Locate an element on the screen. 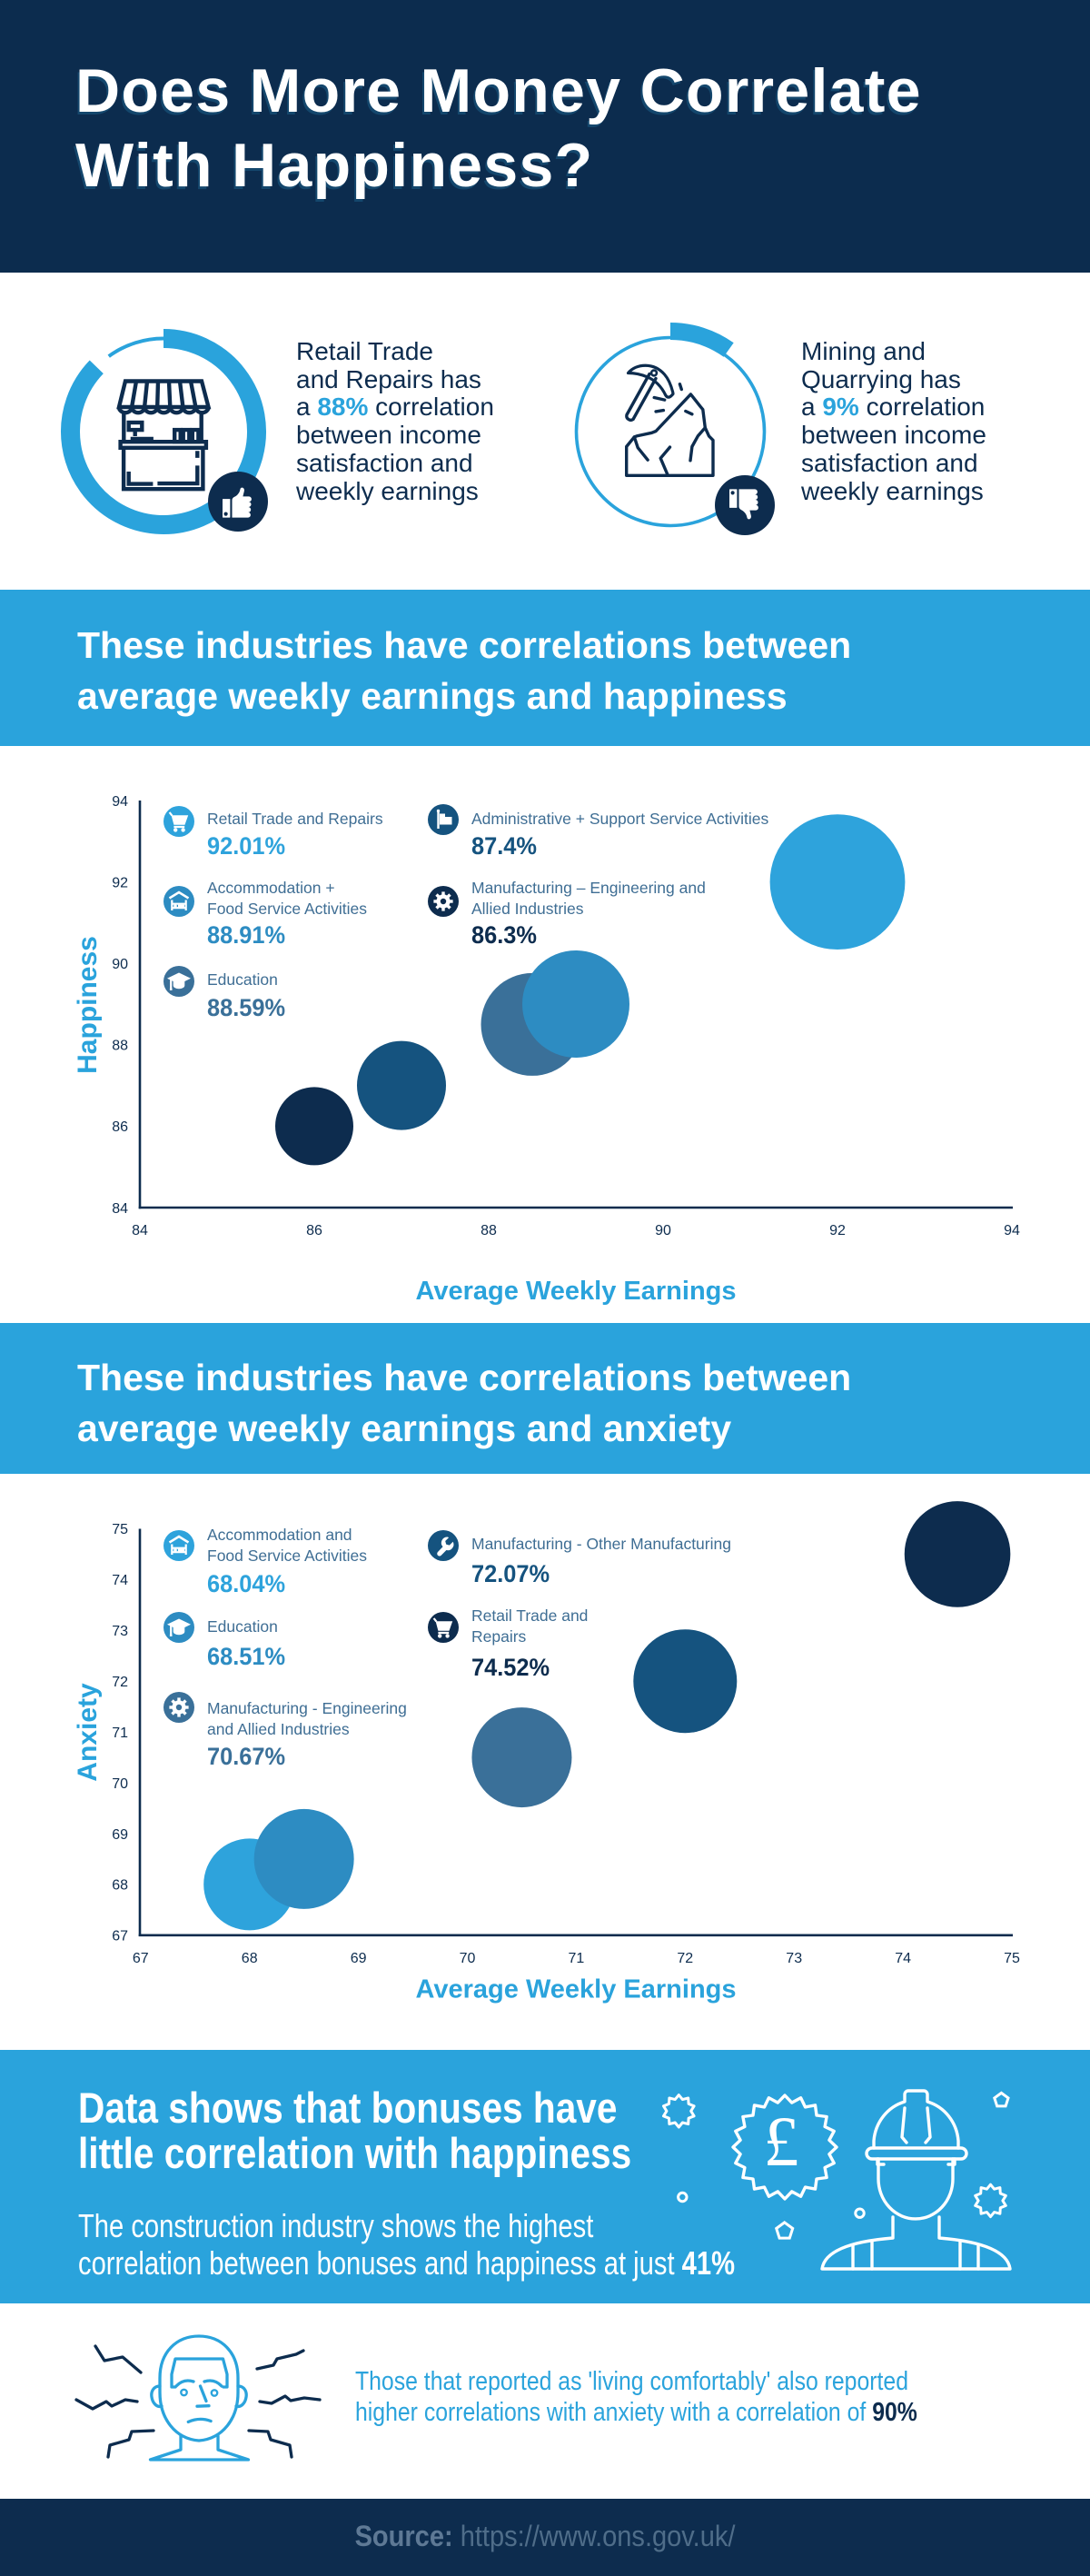 The width and height of the screenshot is (1090, 2576). svg-text: Anxiety is located at coordinates (88, 1733).